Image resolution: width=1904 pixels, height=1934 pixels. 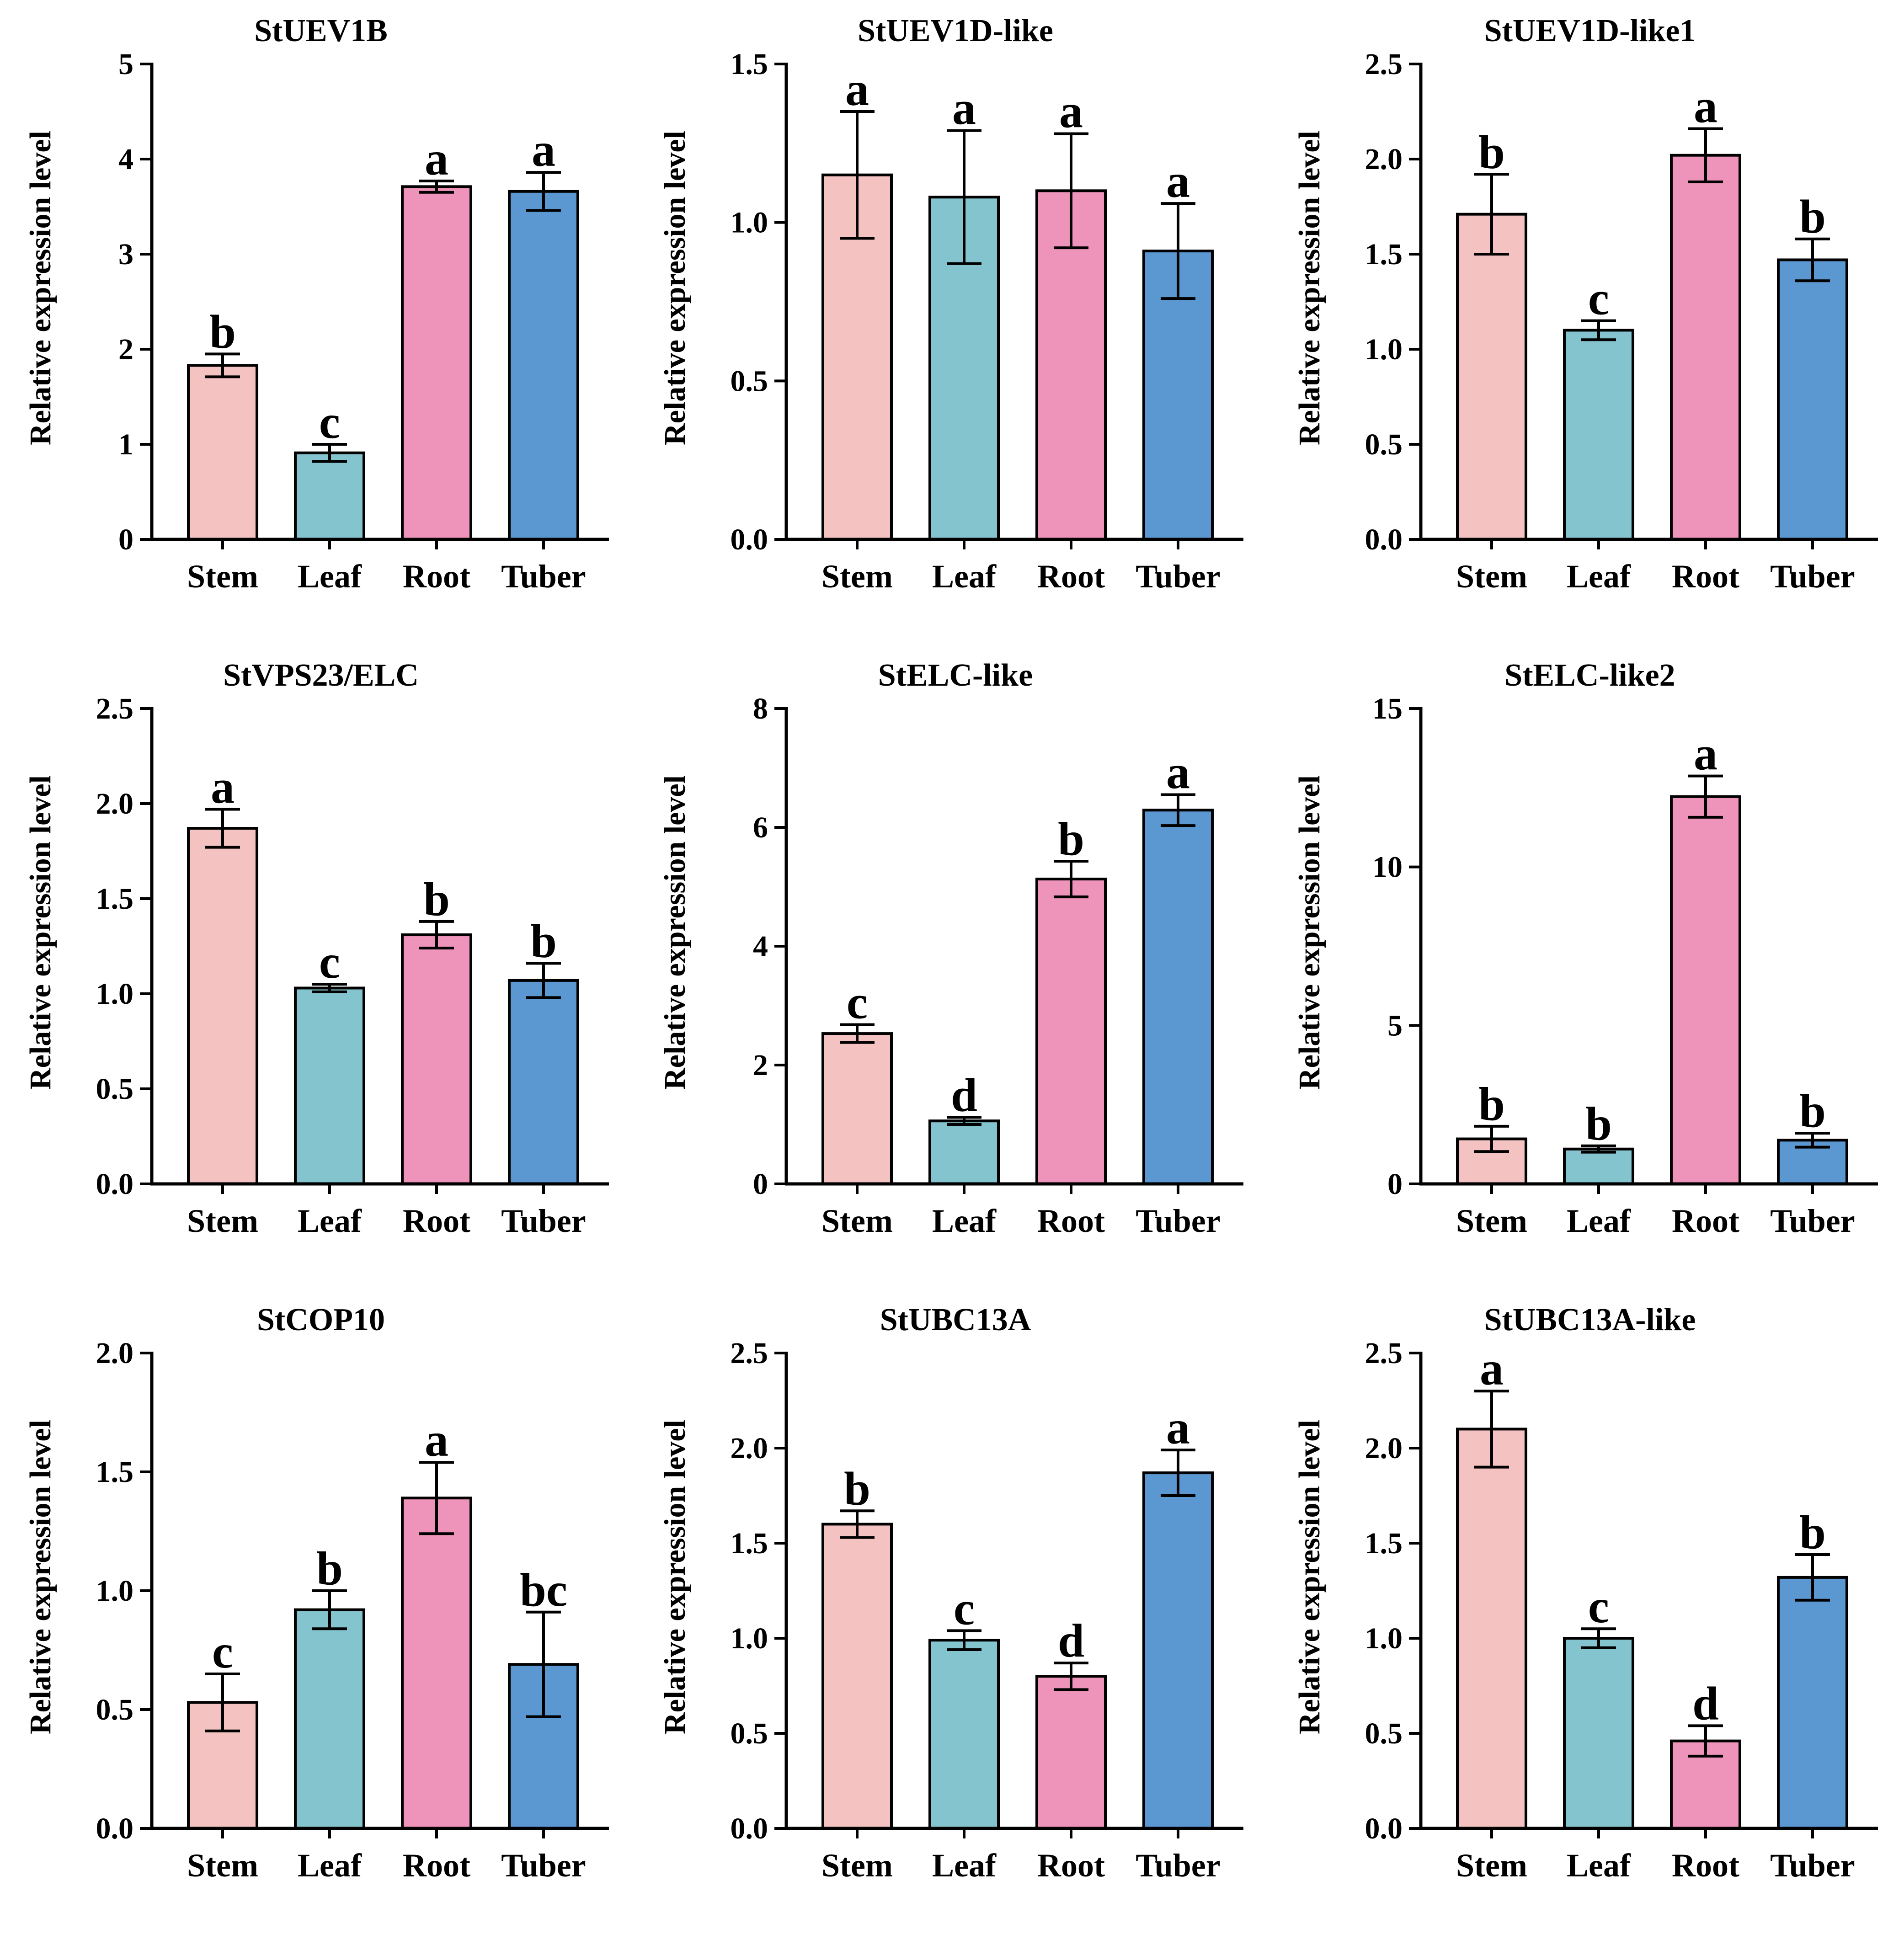 What do you see at coordinates (125, 349) in the screenshot?
I see `y-tick-label: 2` at bounding box center [125, 349].